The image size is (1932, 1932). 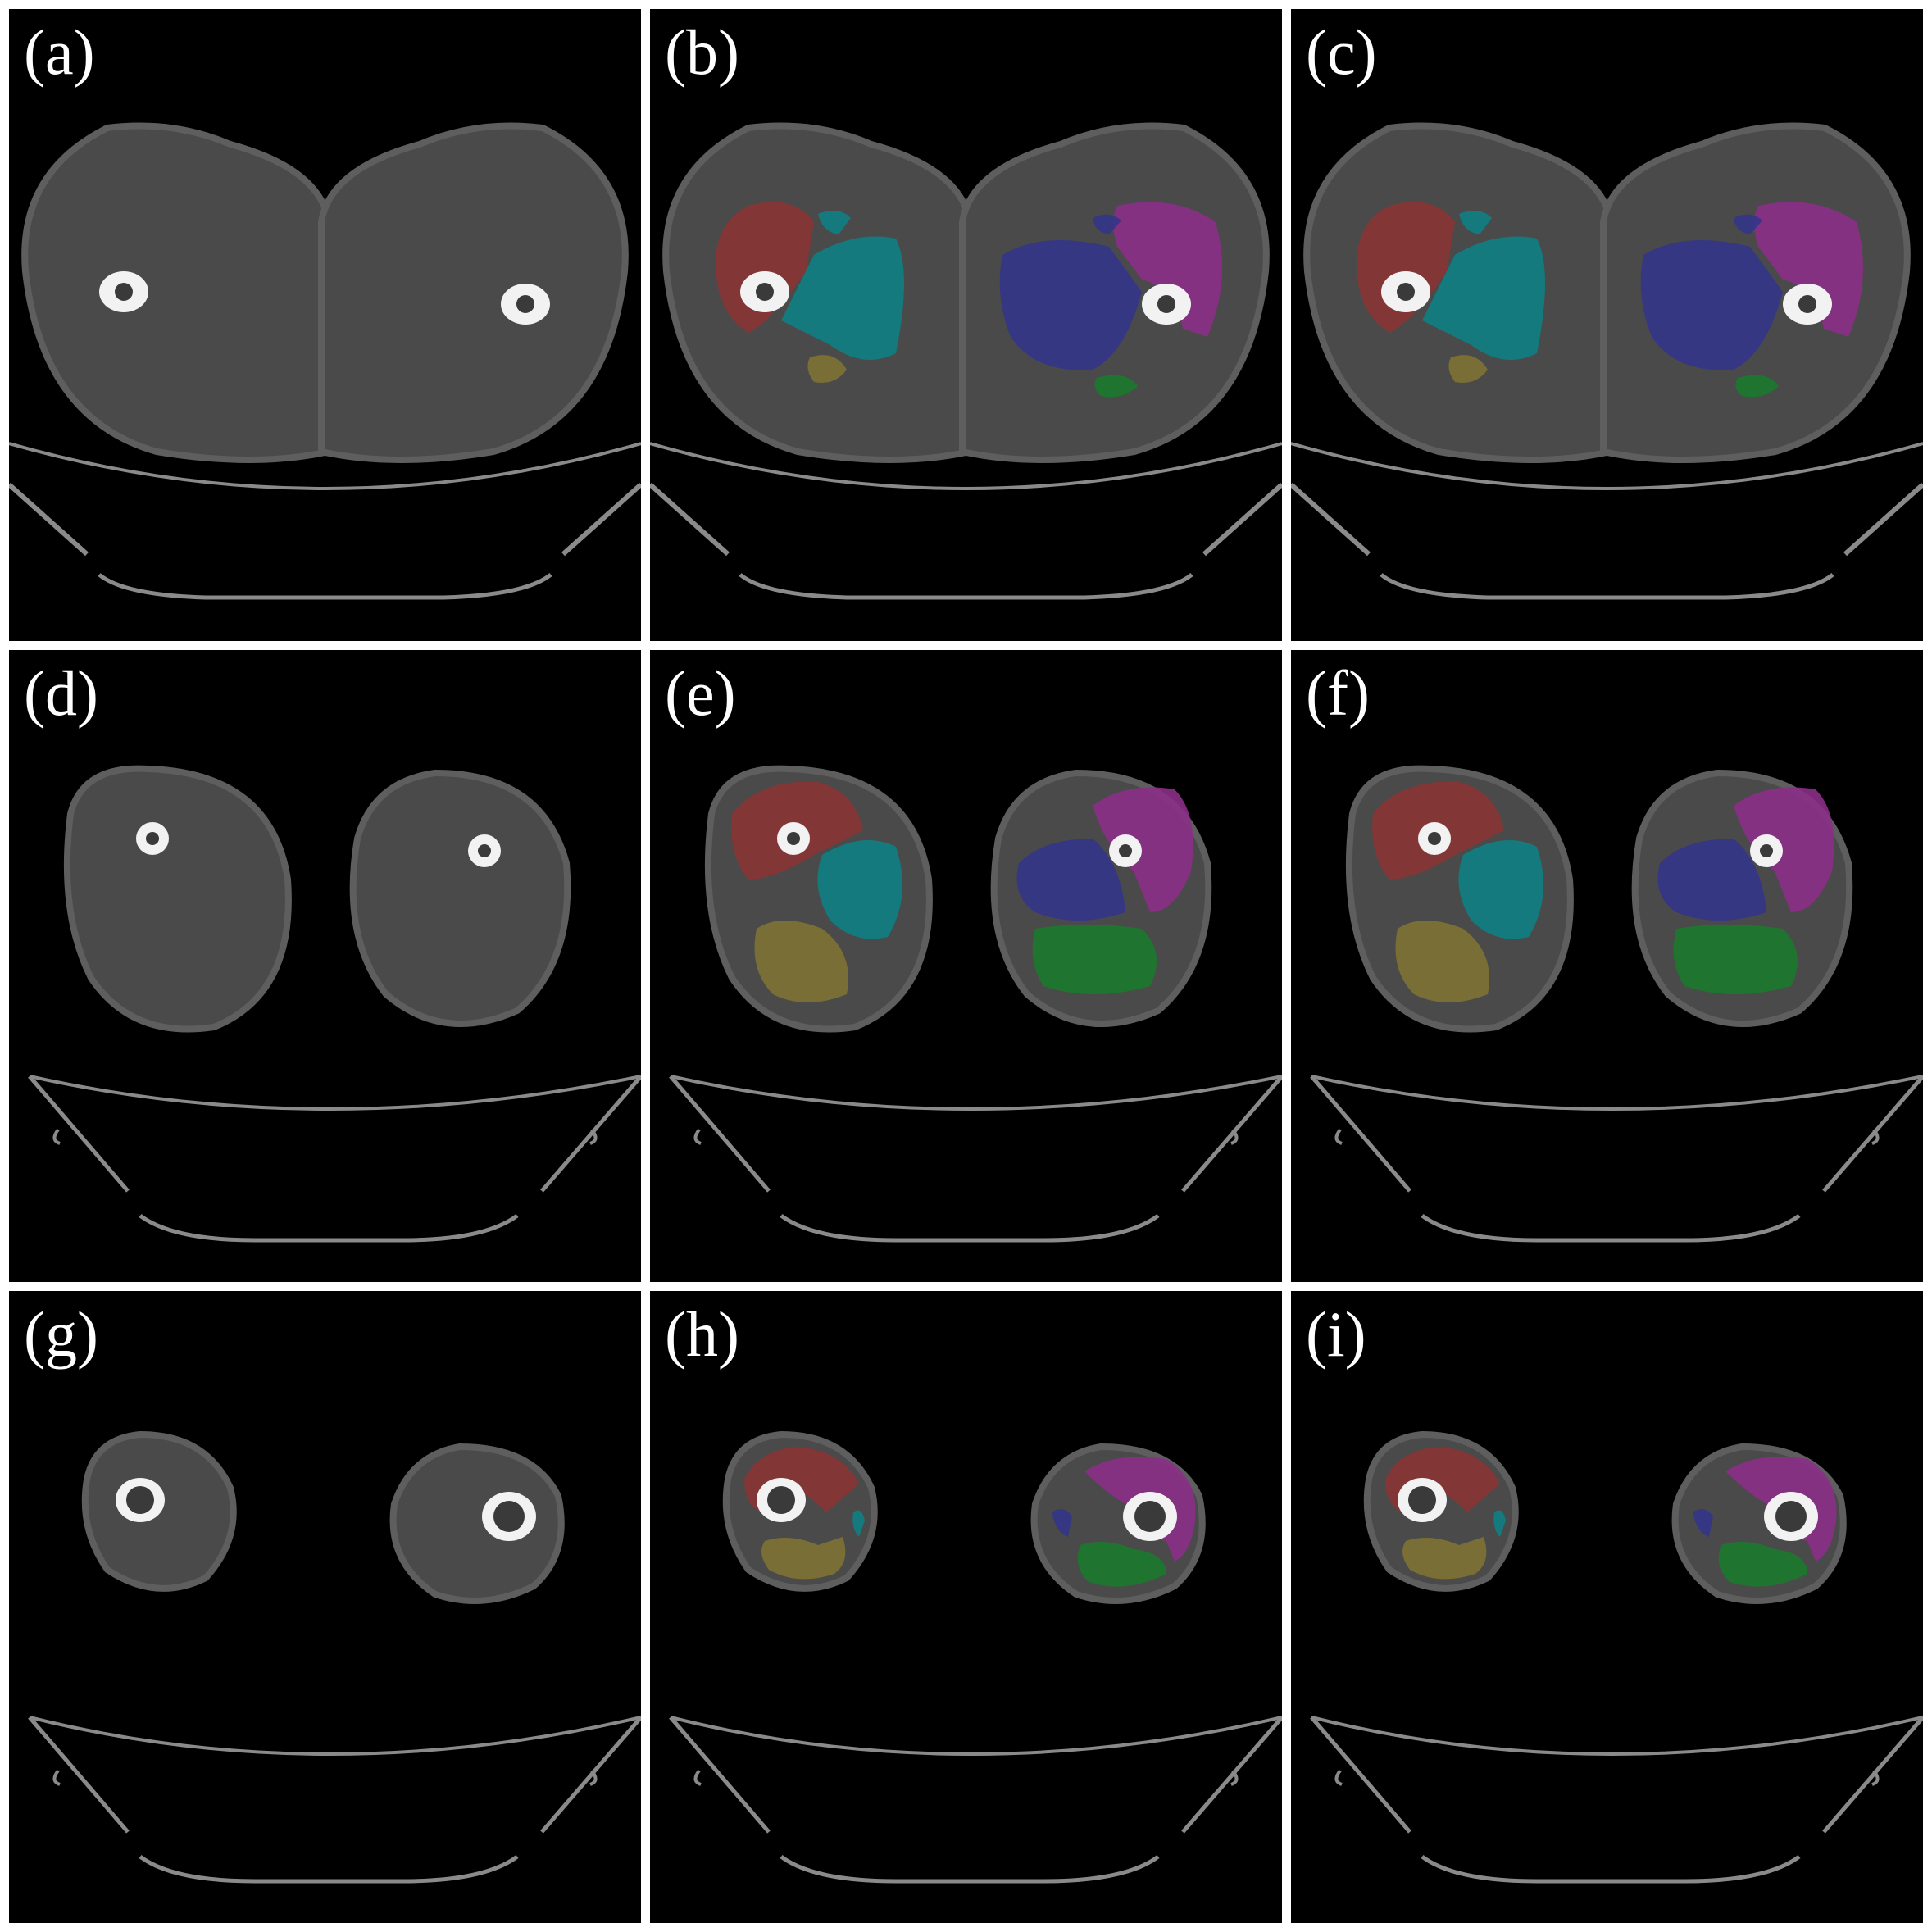 What do you see at coordinates (60, 52) in the screenshot?
I see `panel-label: (a)` at bounding box center [60, 52].